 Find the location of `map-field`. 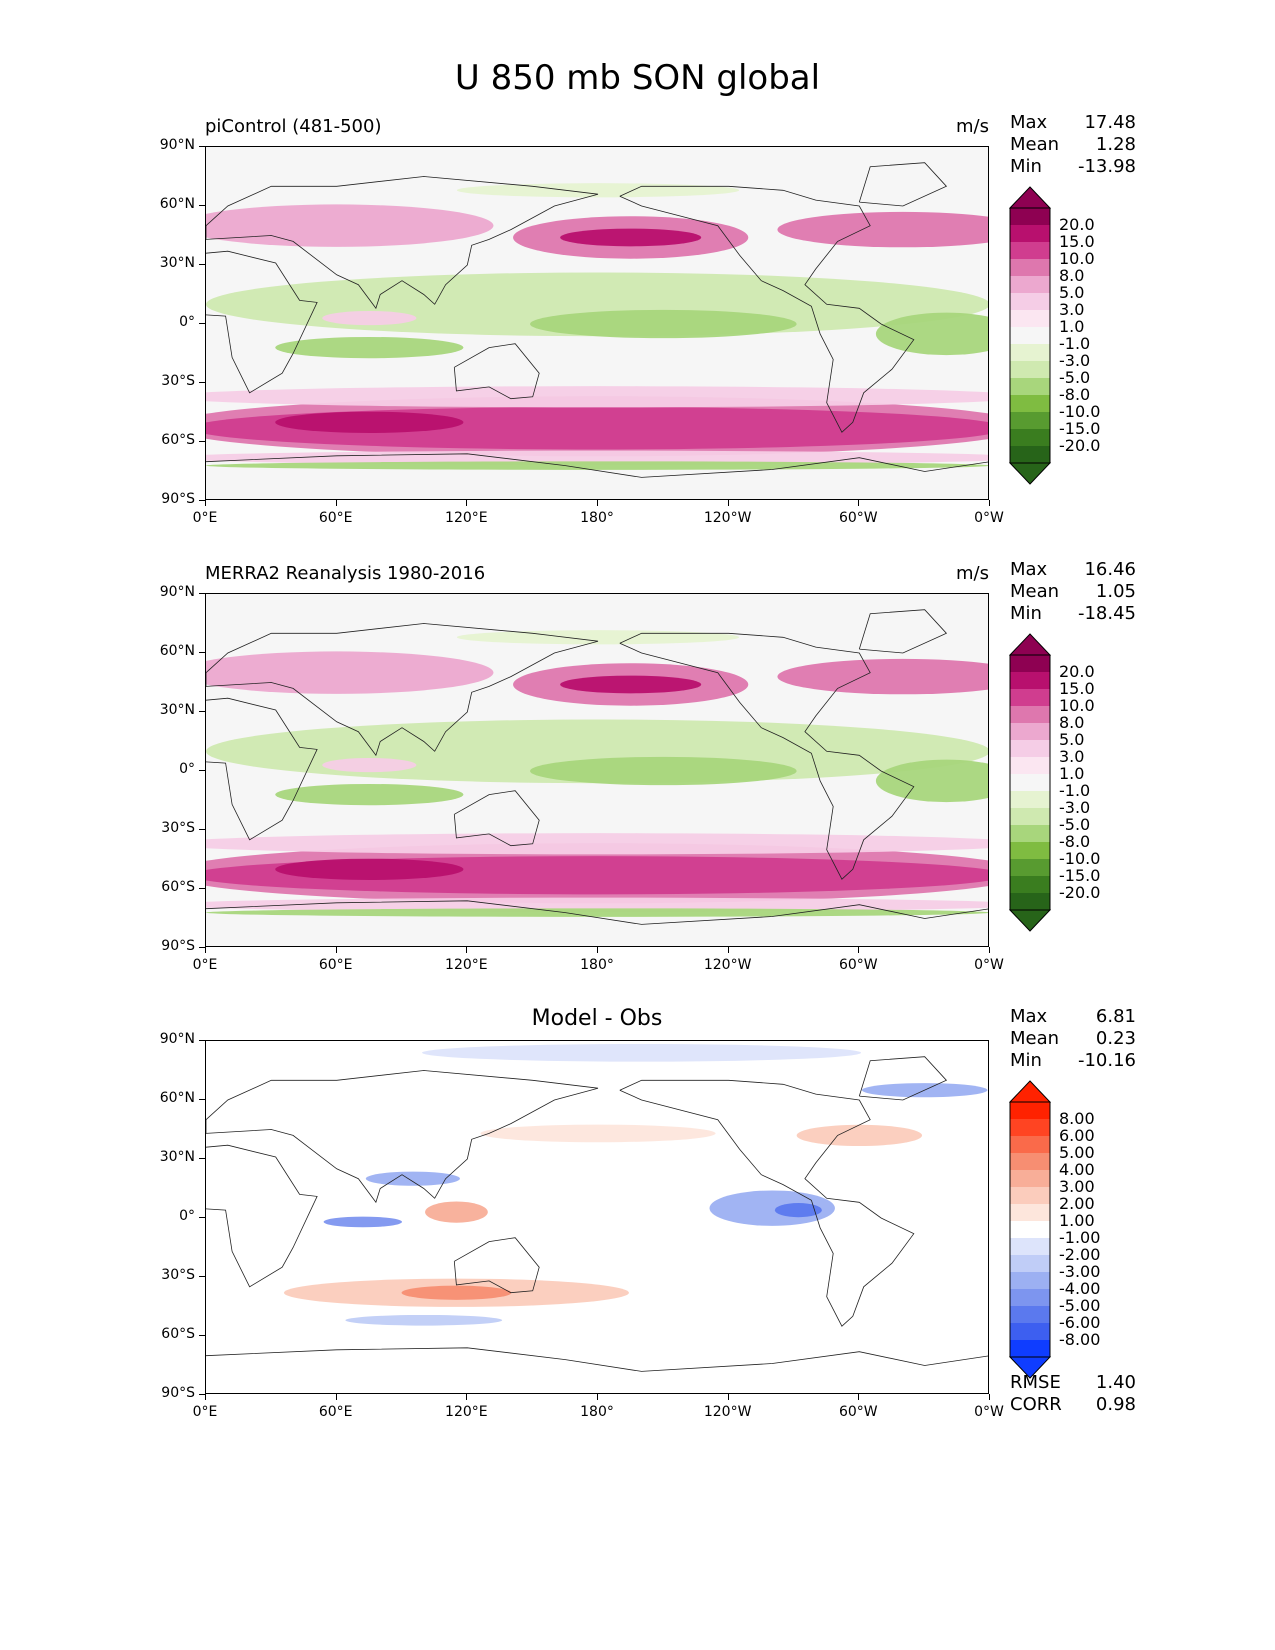

map-field is located at coordinates (597, 1217).